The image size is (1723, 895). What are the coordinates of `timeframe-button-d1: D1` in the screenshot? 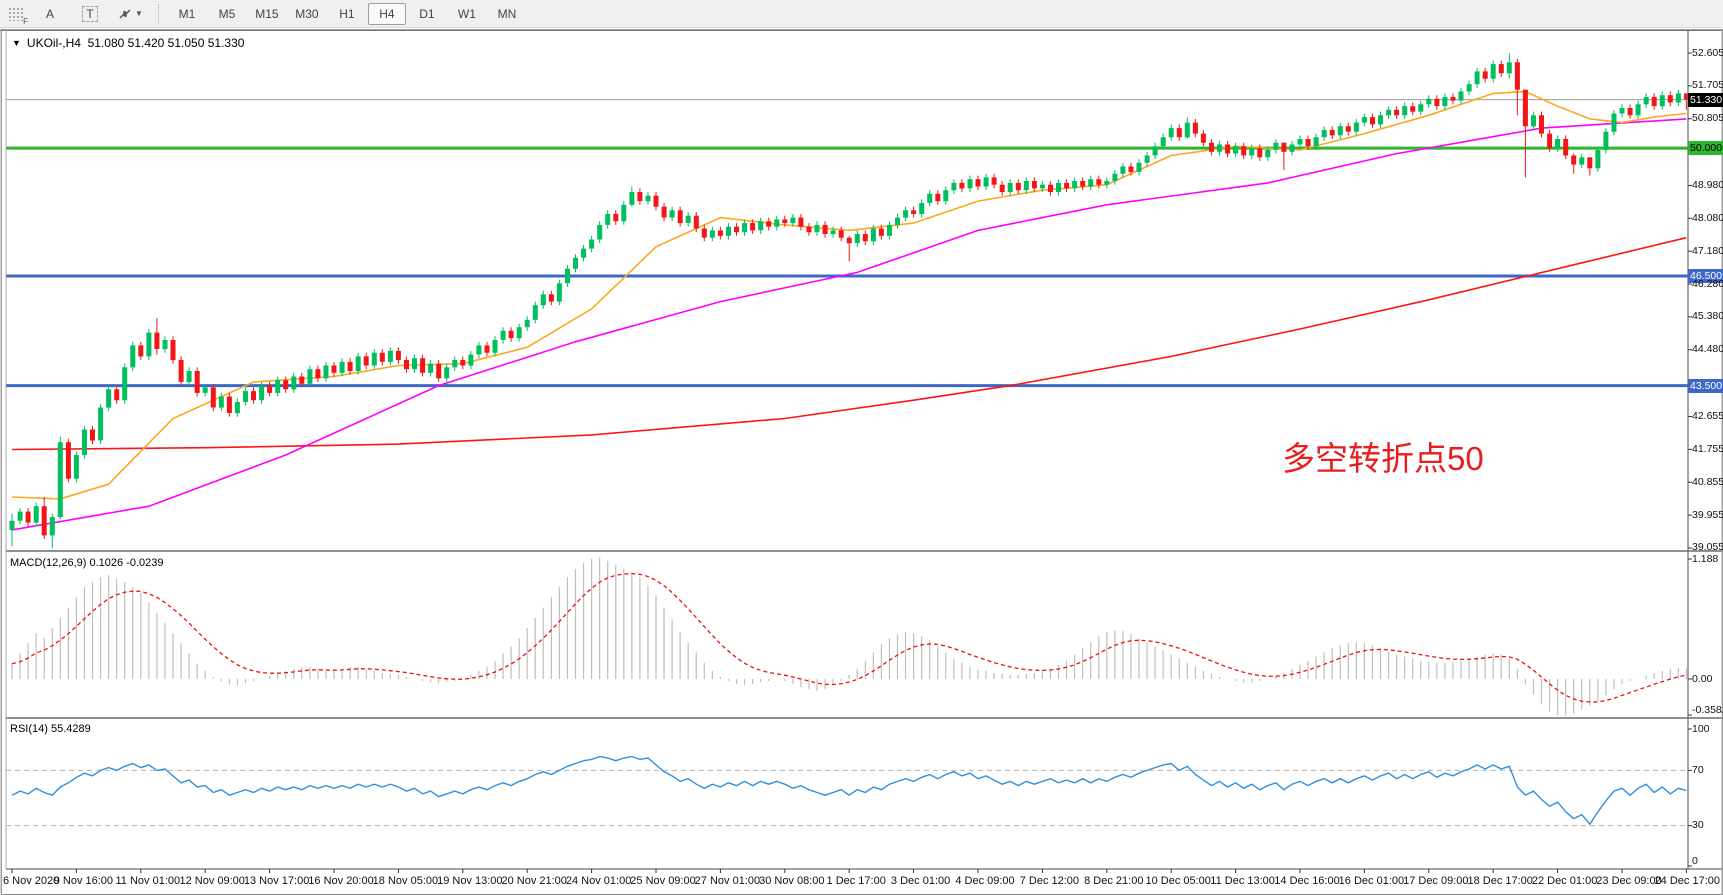 It's located at (427, 13).